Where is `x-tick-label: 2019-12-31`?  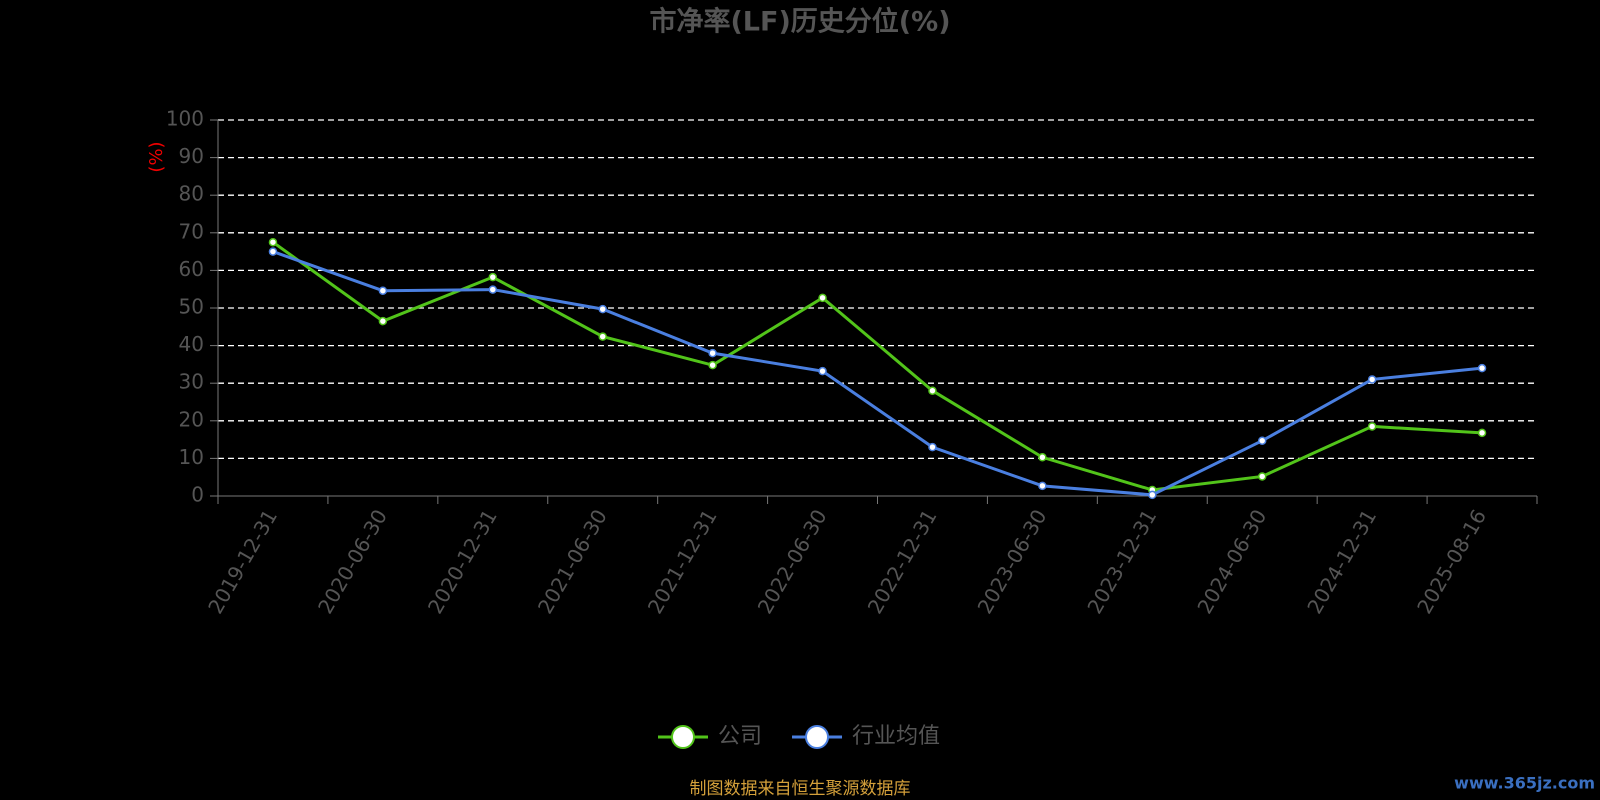
x-tick-label: 2019-12-31 is located at coordinates (242, 561).